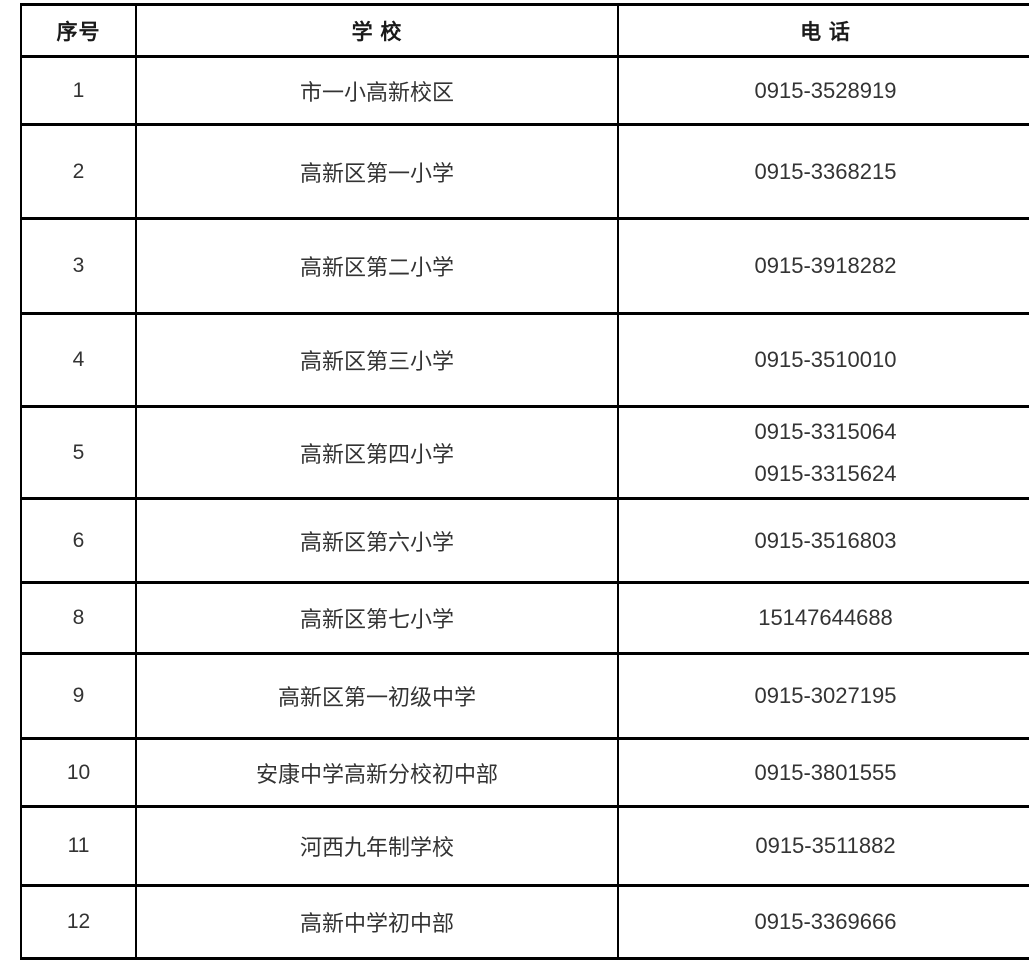  I want to click on phone-line: 0915-3027195, so click(825, 695).